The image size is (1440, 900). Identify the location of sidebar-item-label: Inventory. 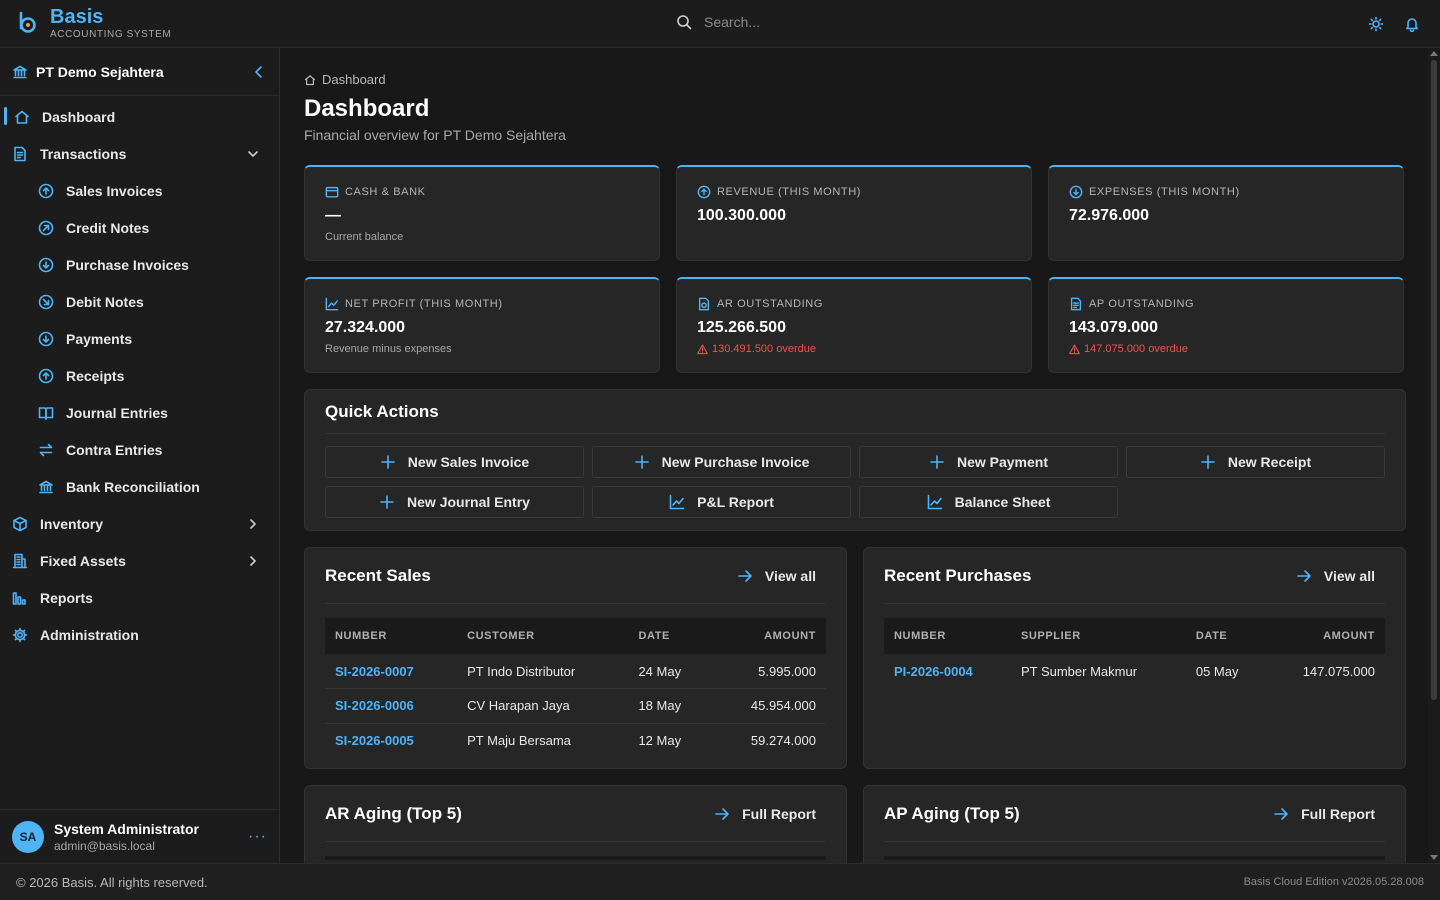
(72, 523).